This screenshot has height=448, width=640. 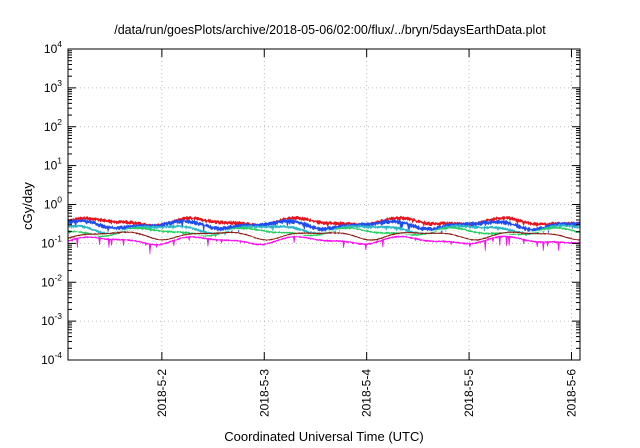 I want to click on y-axis-label: cGy/day, so click(x=27, y=206).